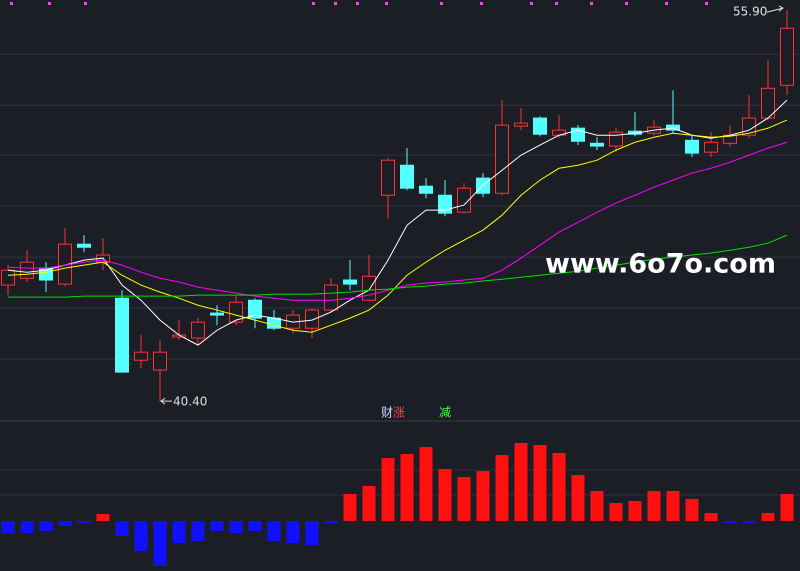 The width and height of the screenshot is (800, 571). Describe the element at coordinates (166, 401) in the screenshot. I see `low-arrow` at that location.